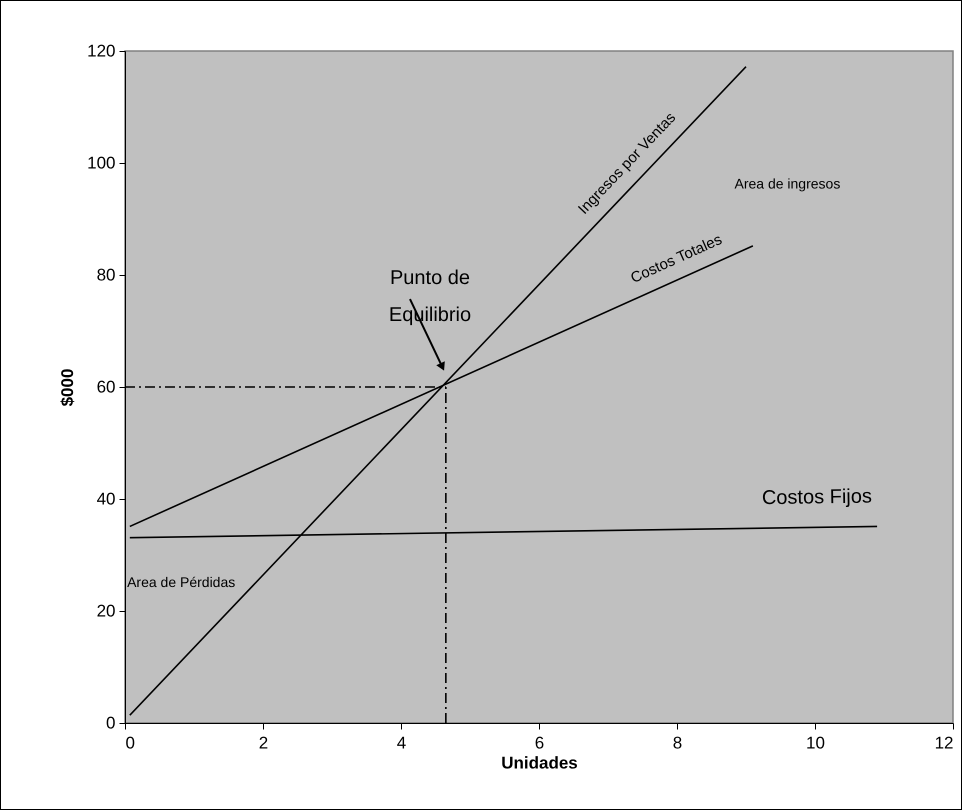 The width and height of the screenshot is (964, 812). Describe the element at coordinates (106, 387) in the screenshot. I see `y-tick-label: 60` at that location.